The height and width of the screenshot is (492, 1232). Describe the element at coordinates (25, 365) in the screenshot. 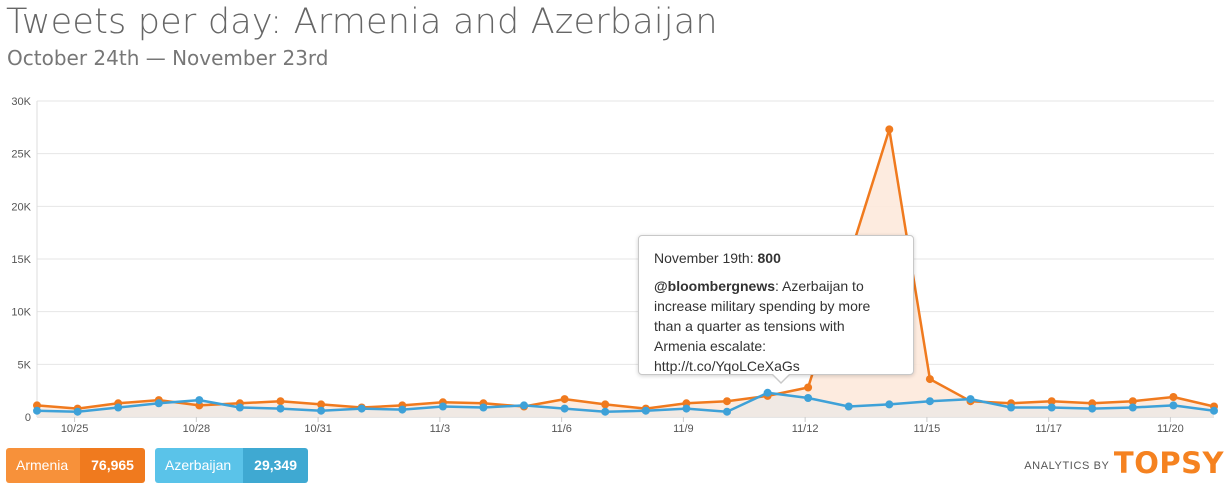

I see `y-tick-label: 5K` at that location.